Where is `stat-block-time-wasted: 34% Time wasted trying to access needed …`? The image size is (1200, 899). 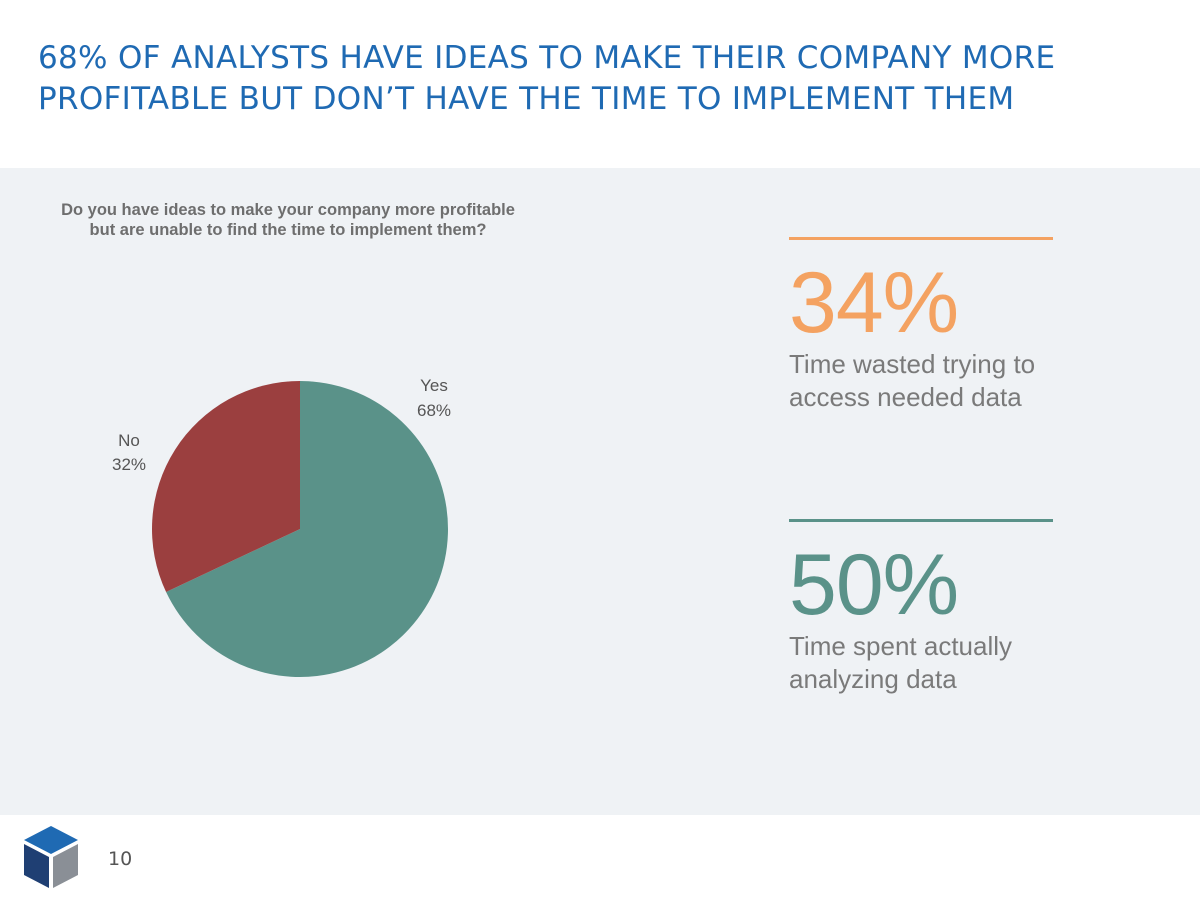
stat-block-time-wasted: 34% Time wasted trying to access needed … is located at coordinates (921, 325).